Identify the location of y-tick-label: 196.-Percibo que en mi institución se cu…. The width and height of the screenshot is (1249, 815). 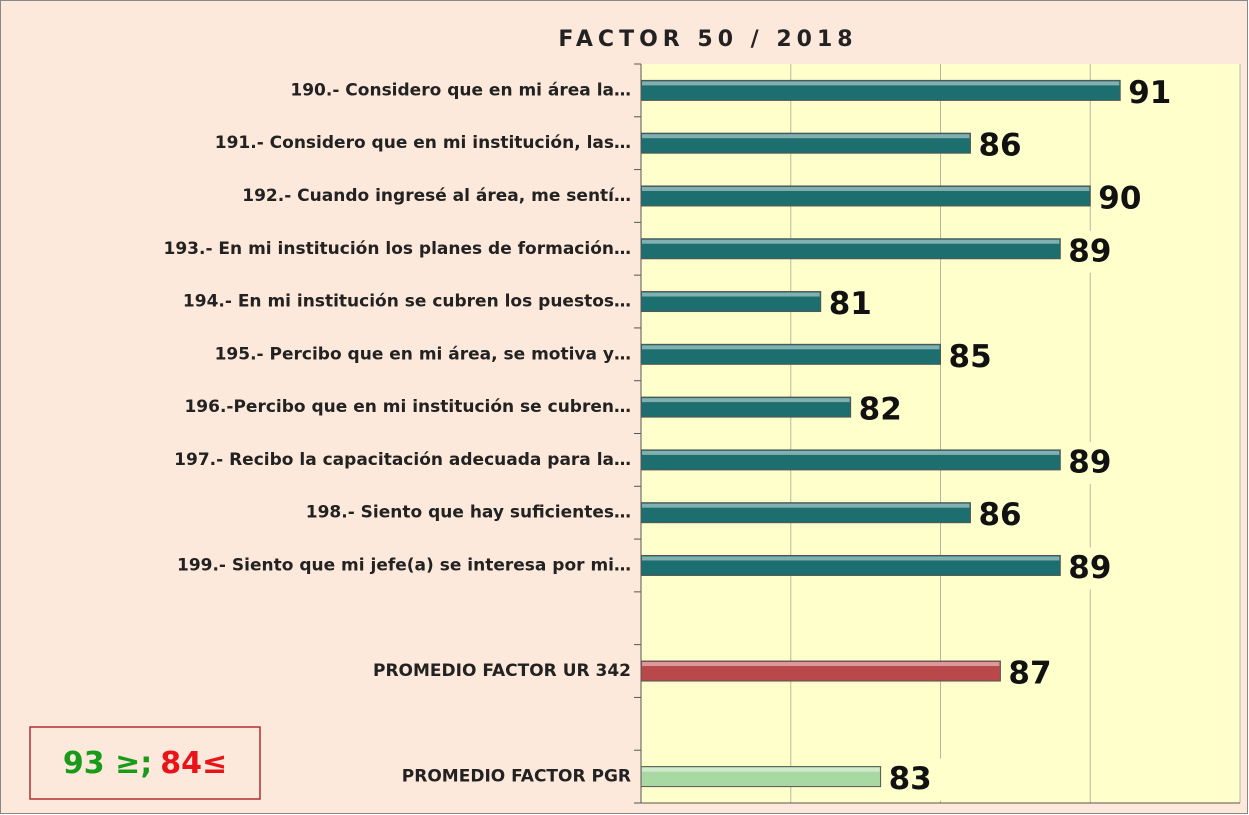
(407, 407).